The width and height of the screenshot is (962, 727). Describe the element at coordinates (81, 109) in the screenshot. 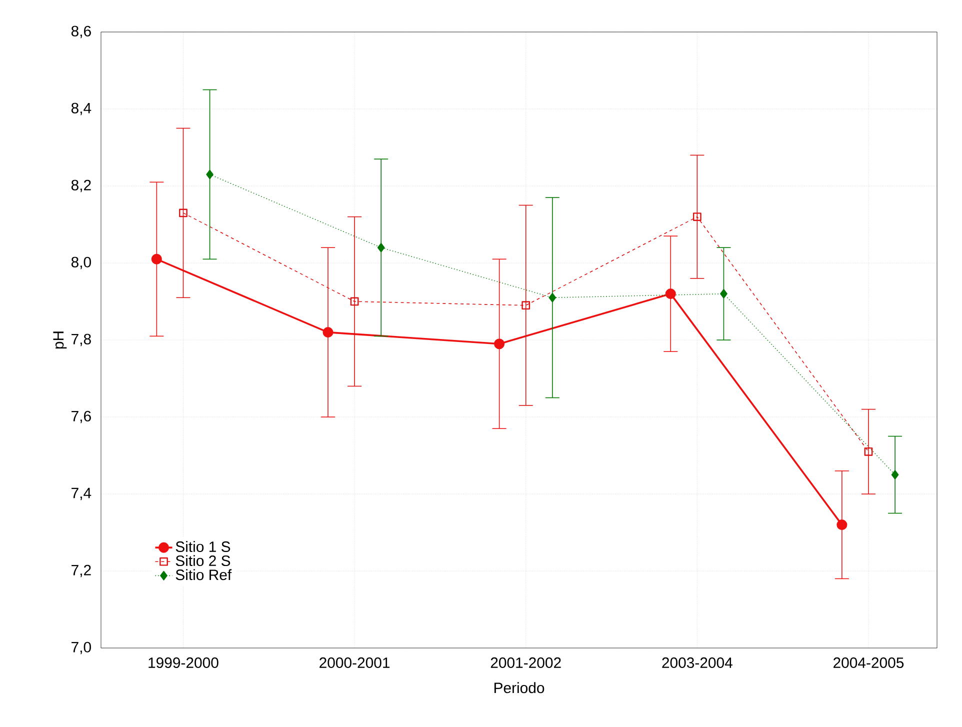

I see `y-tick-label: 8,4` at that location.